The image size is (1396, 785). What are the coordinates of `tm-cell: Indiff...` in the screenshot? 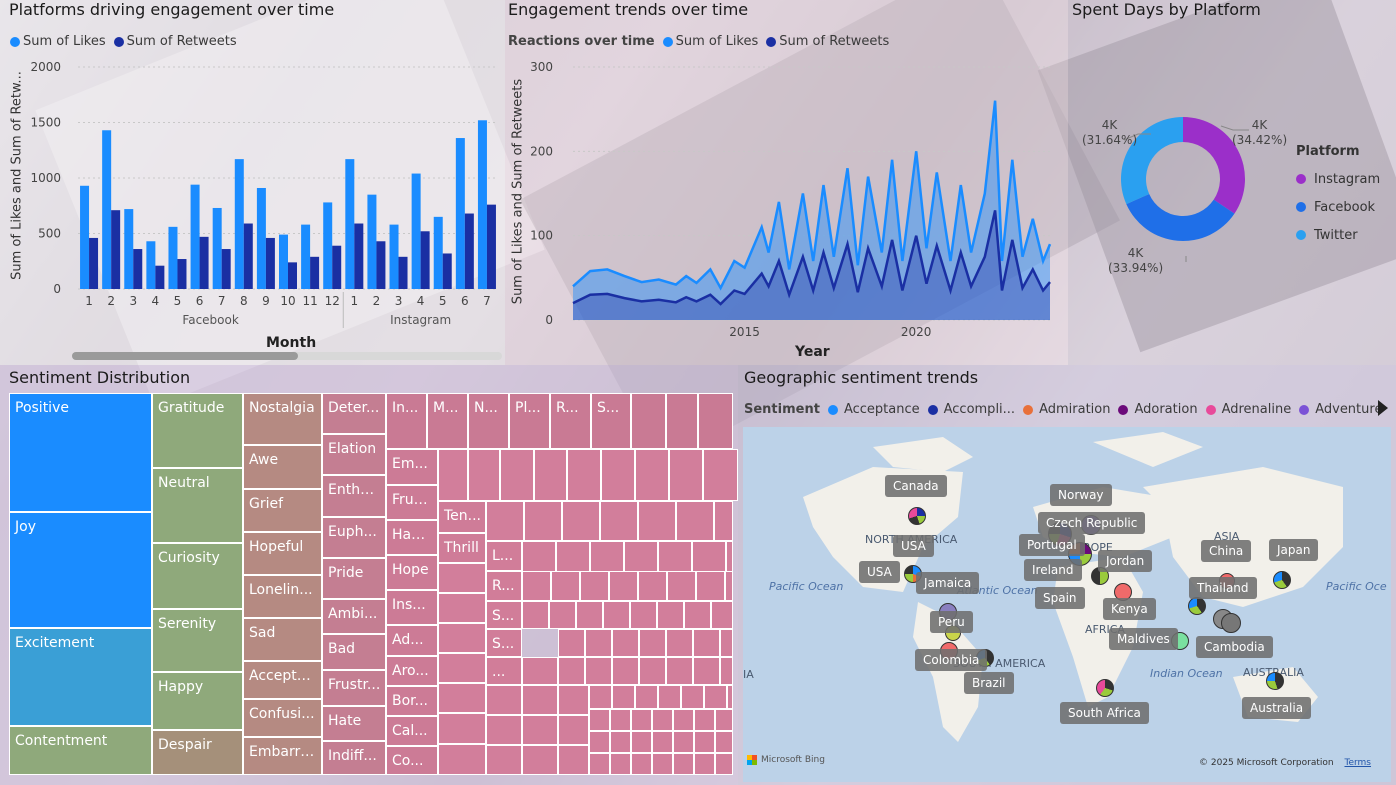 It's located at (354, 758).